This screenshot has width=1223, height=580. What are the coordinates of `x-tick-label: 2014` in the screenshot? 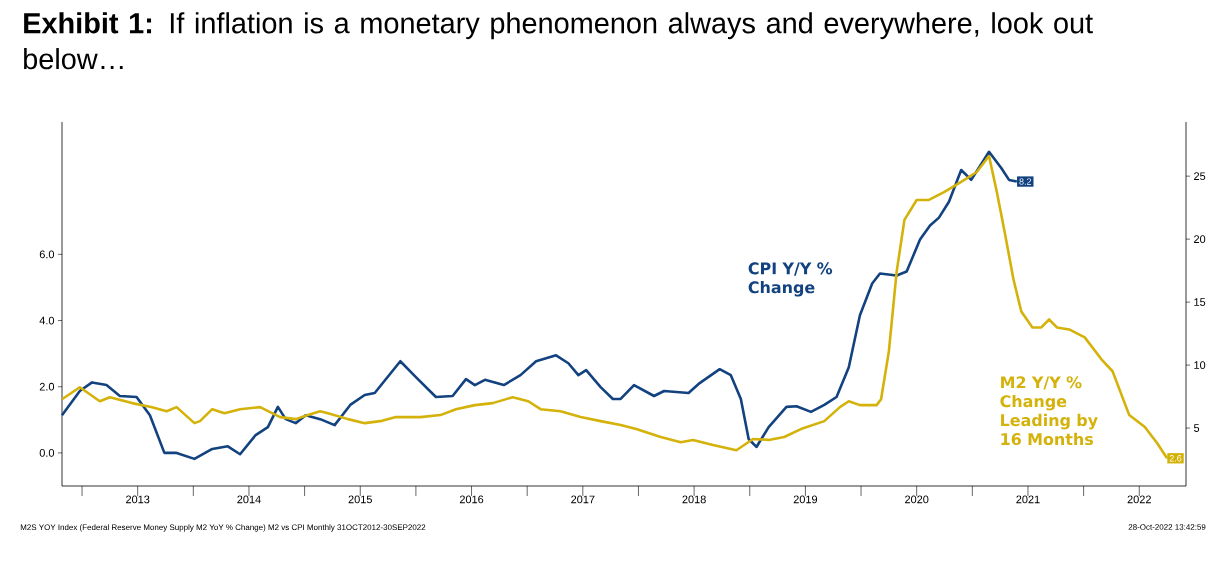 It's located at (249, 499).